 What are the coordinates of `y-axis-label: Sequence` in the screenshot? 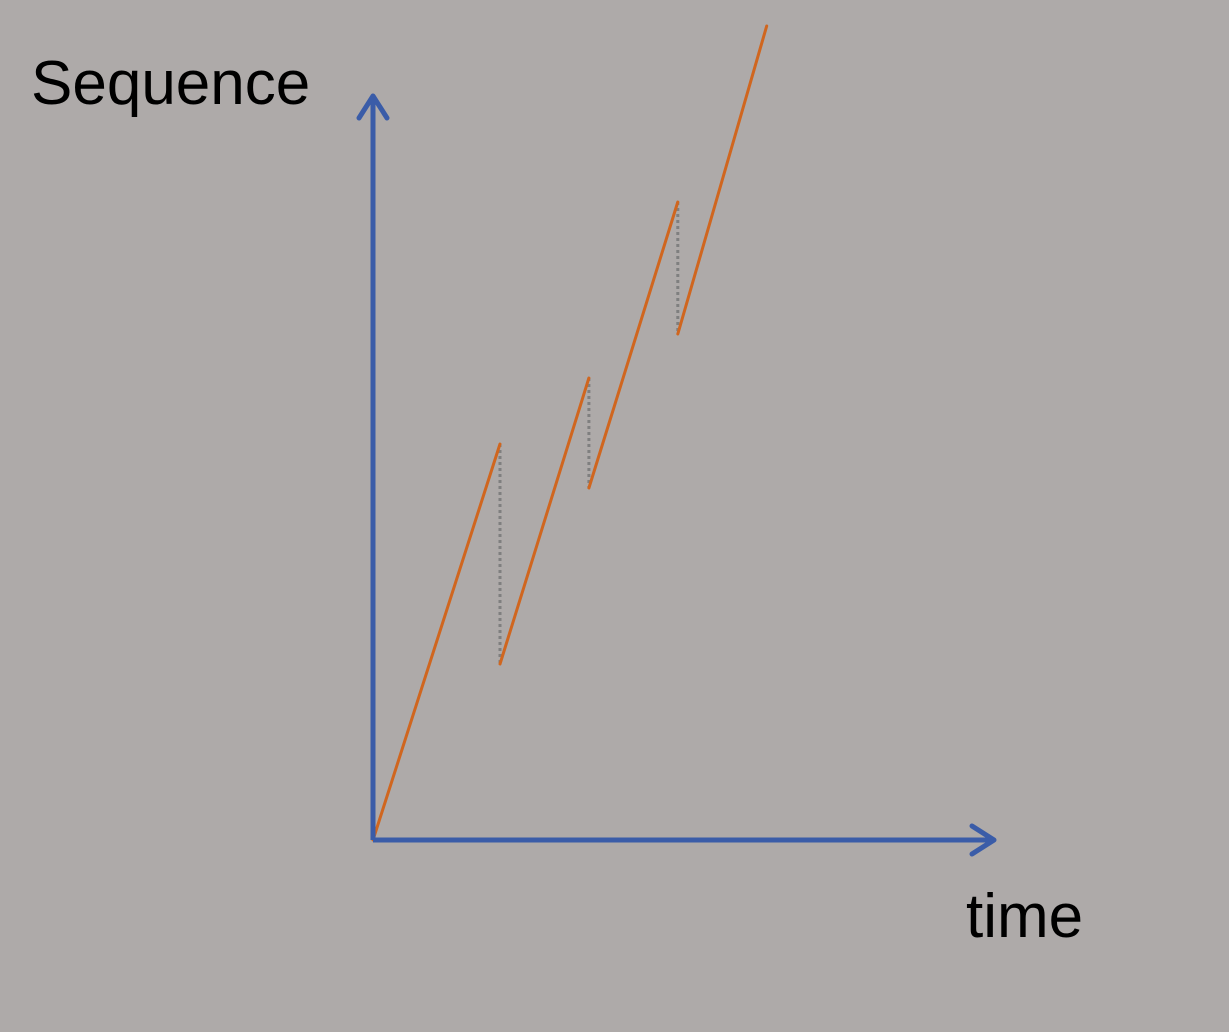 It's located at (171, 83).